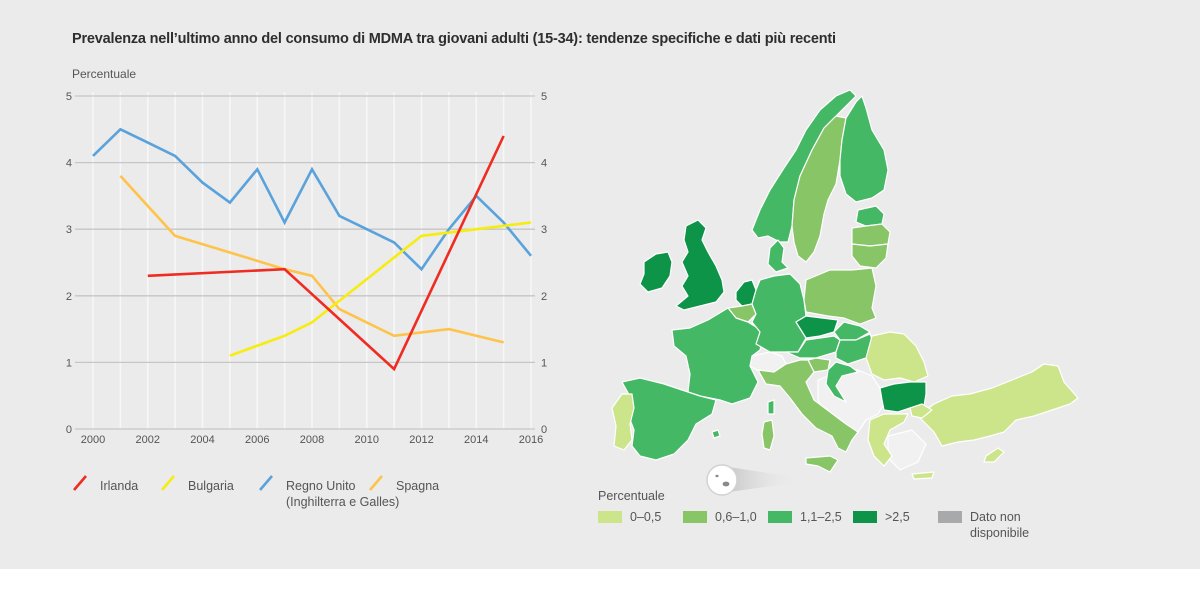 The width and height of the screenshot is (1200, 592). Describe the element at coordinates (418, 486) in the screenshot. I see `legend-label: Spagna` at that location.